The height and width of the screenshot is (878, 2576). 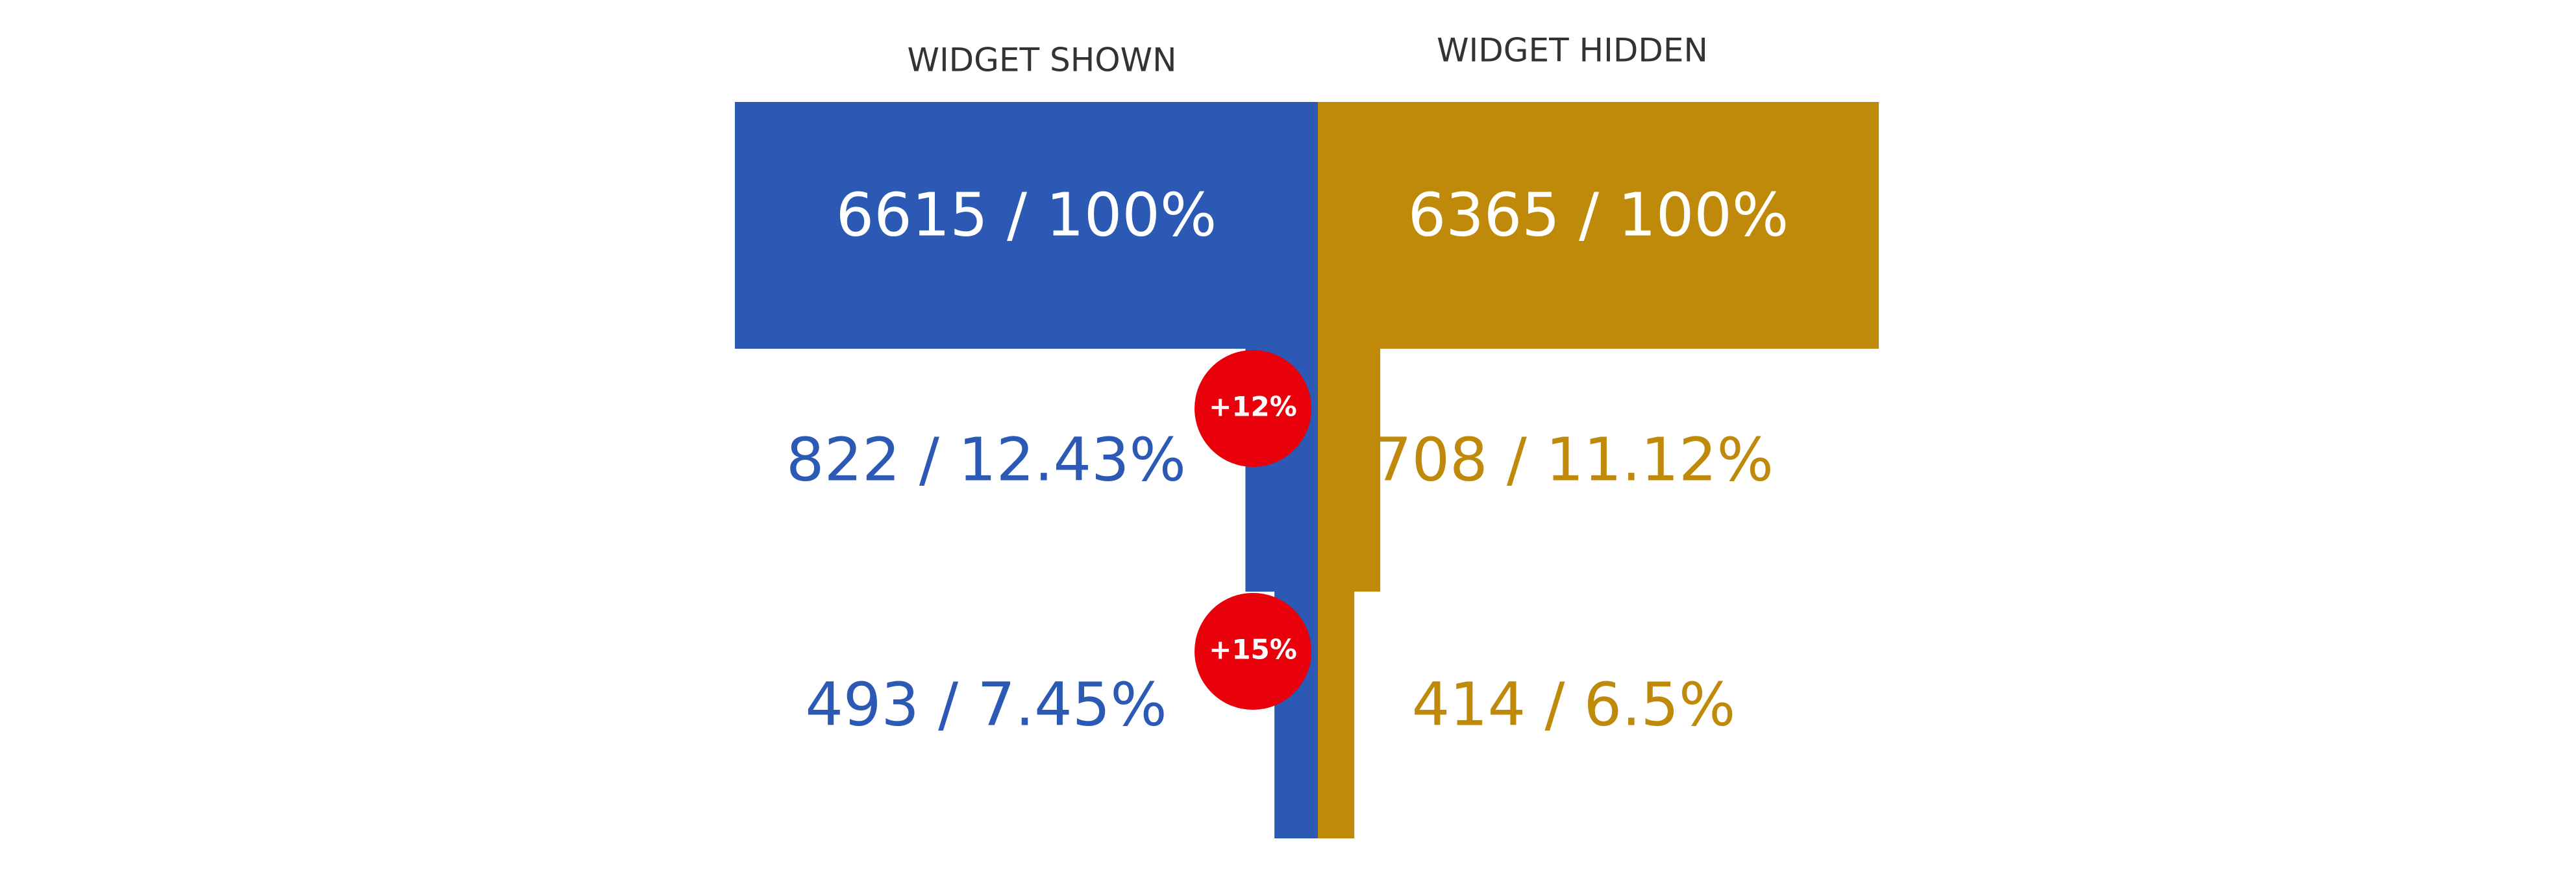 I want to click on value-label: 708 / 11.12%, so click(x=1574, y=460).